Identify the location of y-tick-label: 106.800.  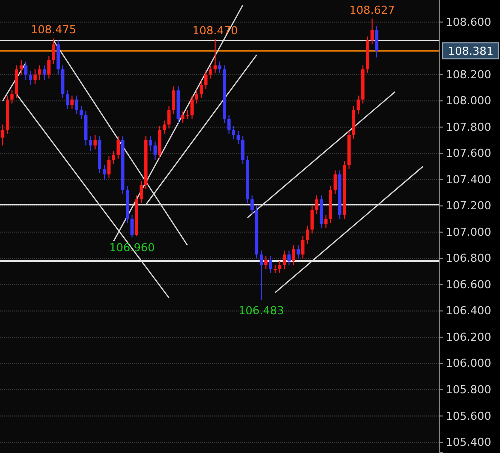
(469, 259).